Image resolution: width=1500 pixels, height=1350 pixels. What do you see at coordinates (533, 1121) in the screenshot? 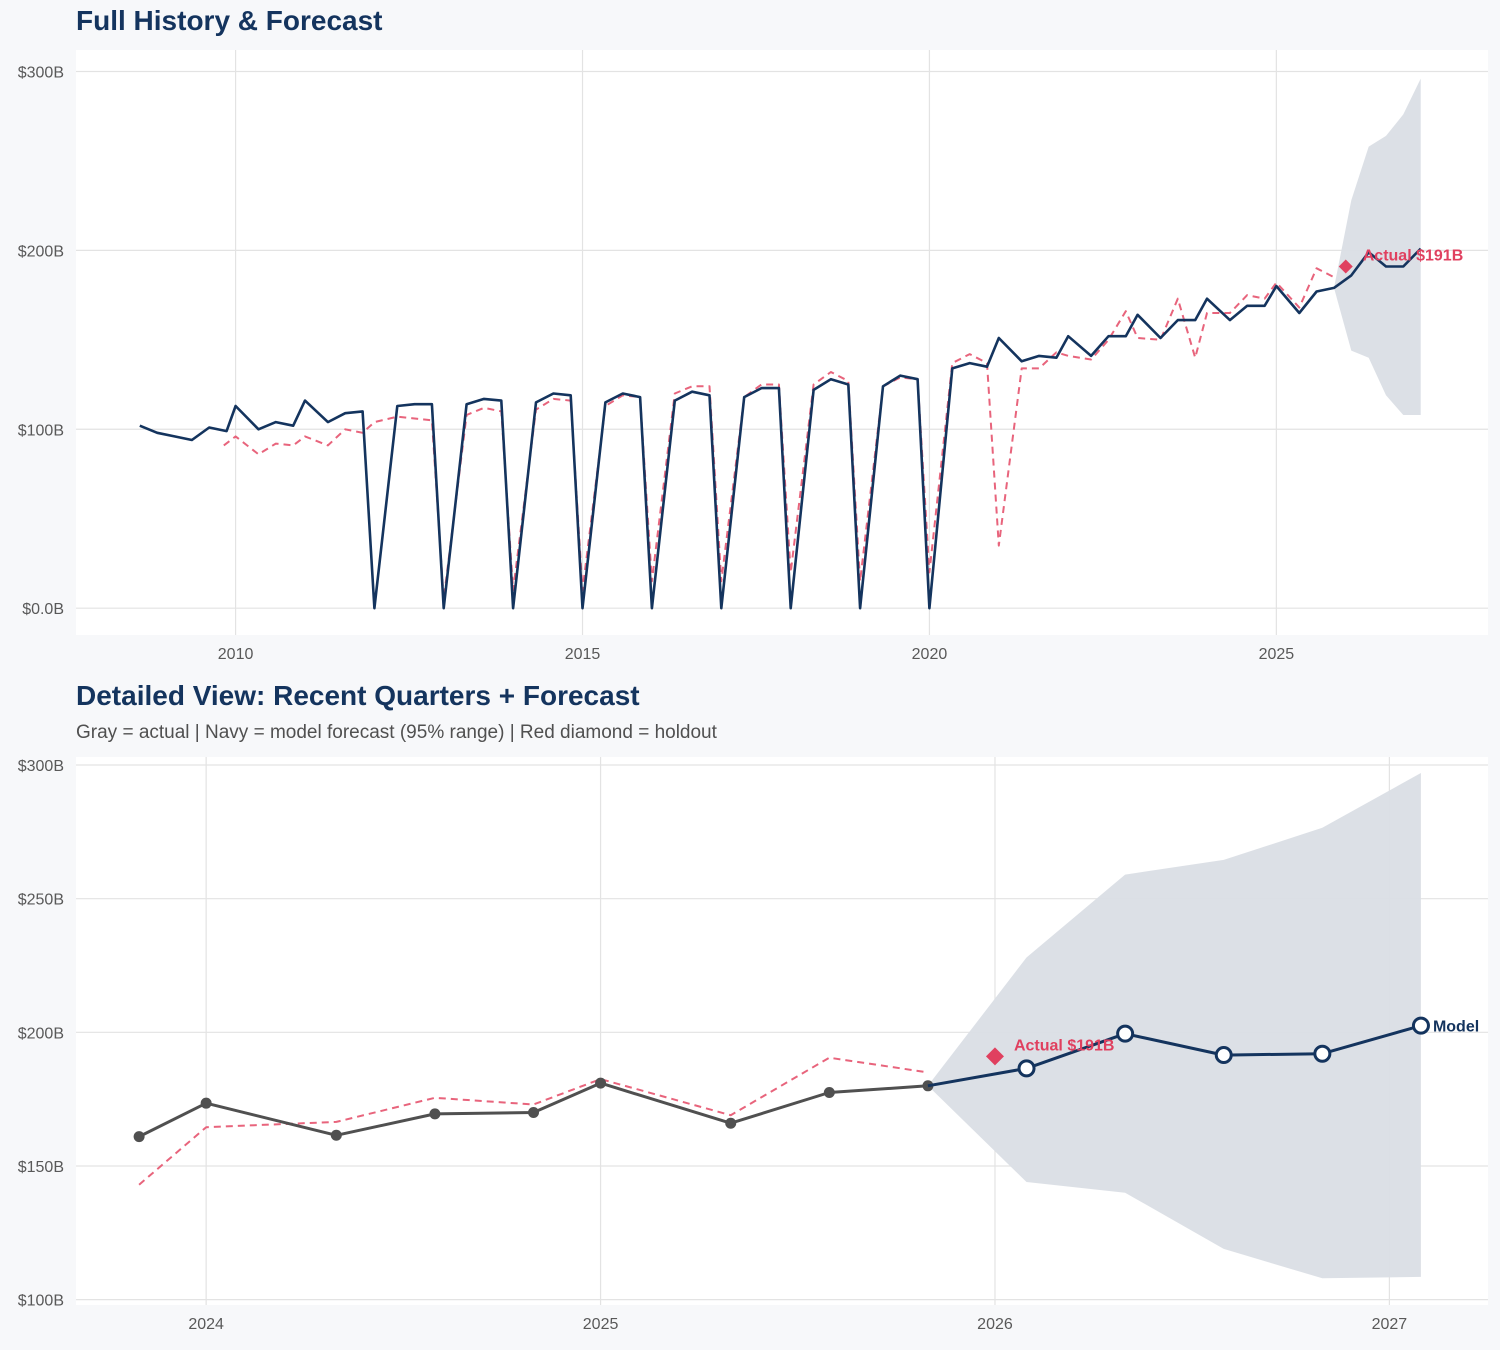
I see `fitted-series-line` at bounding box center [533, 1121].